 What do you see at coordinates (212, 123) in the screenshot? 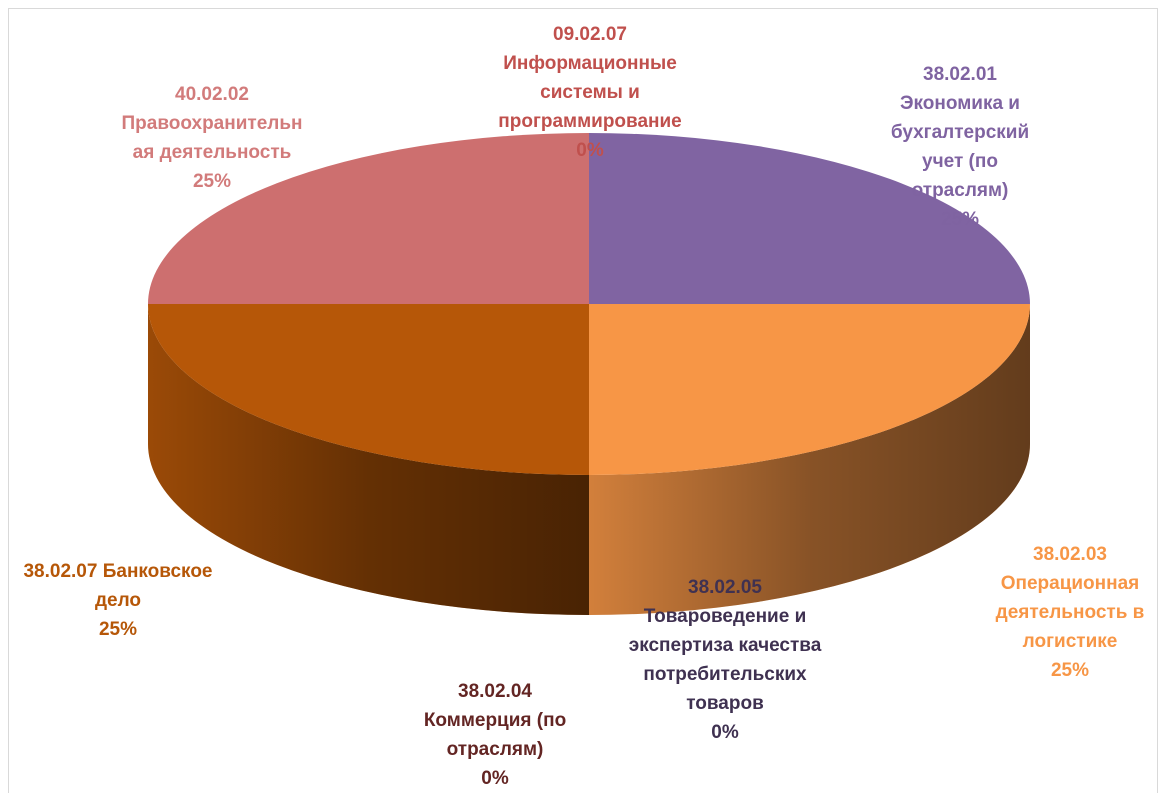
I see `category-label: 40.02.02 Правоохранительная деятельность` at bounding box center [212, 123].